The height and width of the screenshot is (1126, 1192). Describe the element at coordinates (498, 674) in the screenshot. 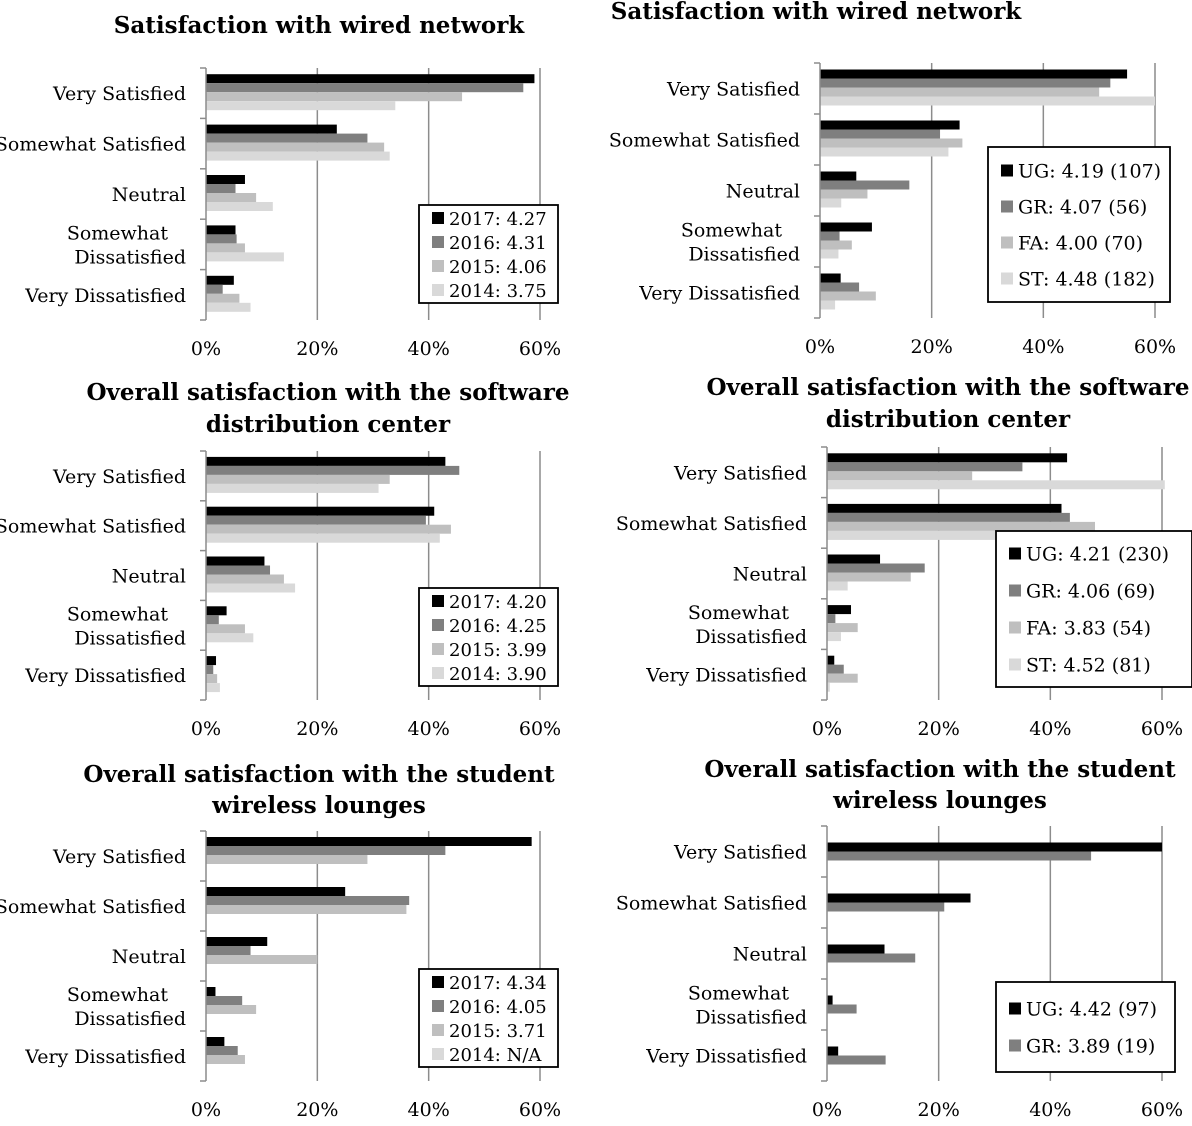

I see `legend-label: 2014: 3.90` at that location.